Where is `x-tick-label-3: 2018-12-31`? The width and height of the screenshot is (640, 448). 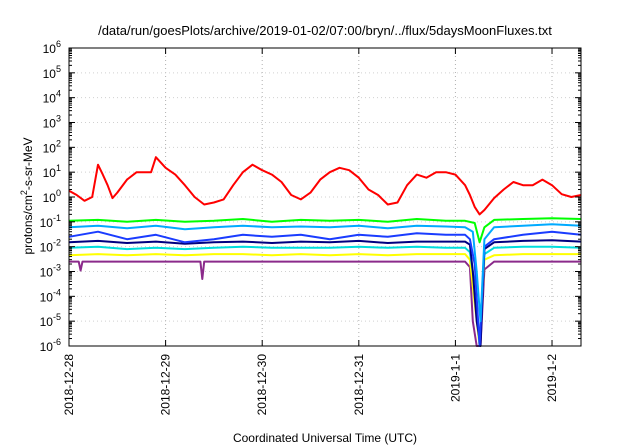 x-tick-label-3: 2018-12-31 is located at coordinates (359, 385).